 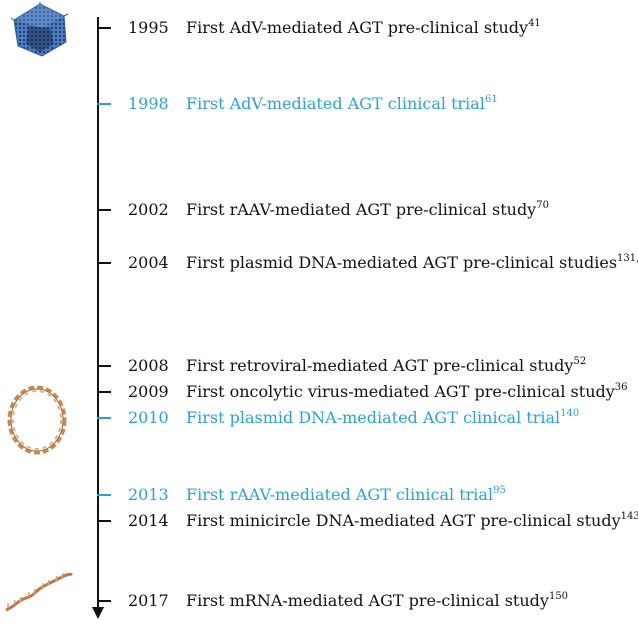 What do you see at coordinates (37, 422) in the screenshot?
I see `plasmid-dna-icon` at bounding box center [37, 422].